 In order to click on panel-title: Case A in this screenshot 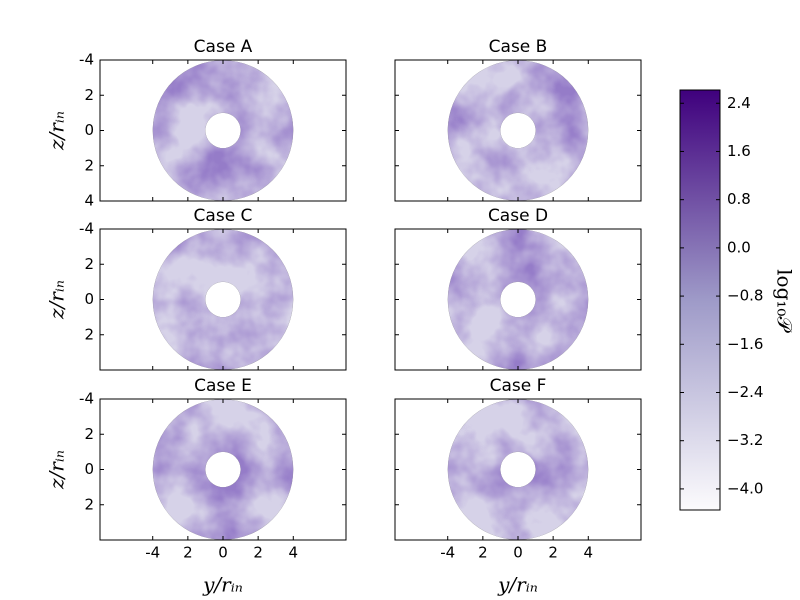, I will do `click(223, 47)`.